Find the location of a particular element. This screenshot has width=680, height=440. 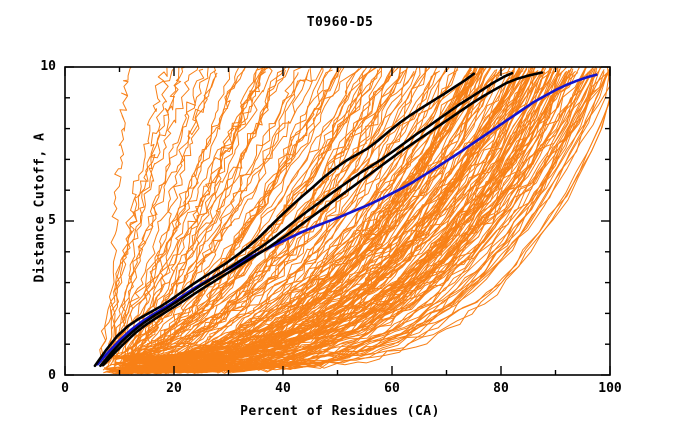

x-tick-label-40: 40 is located at coordinates (283, 388).